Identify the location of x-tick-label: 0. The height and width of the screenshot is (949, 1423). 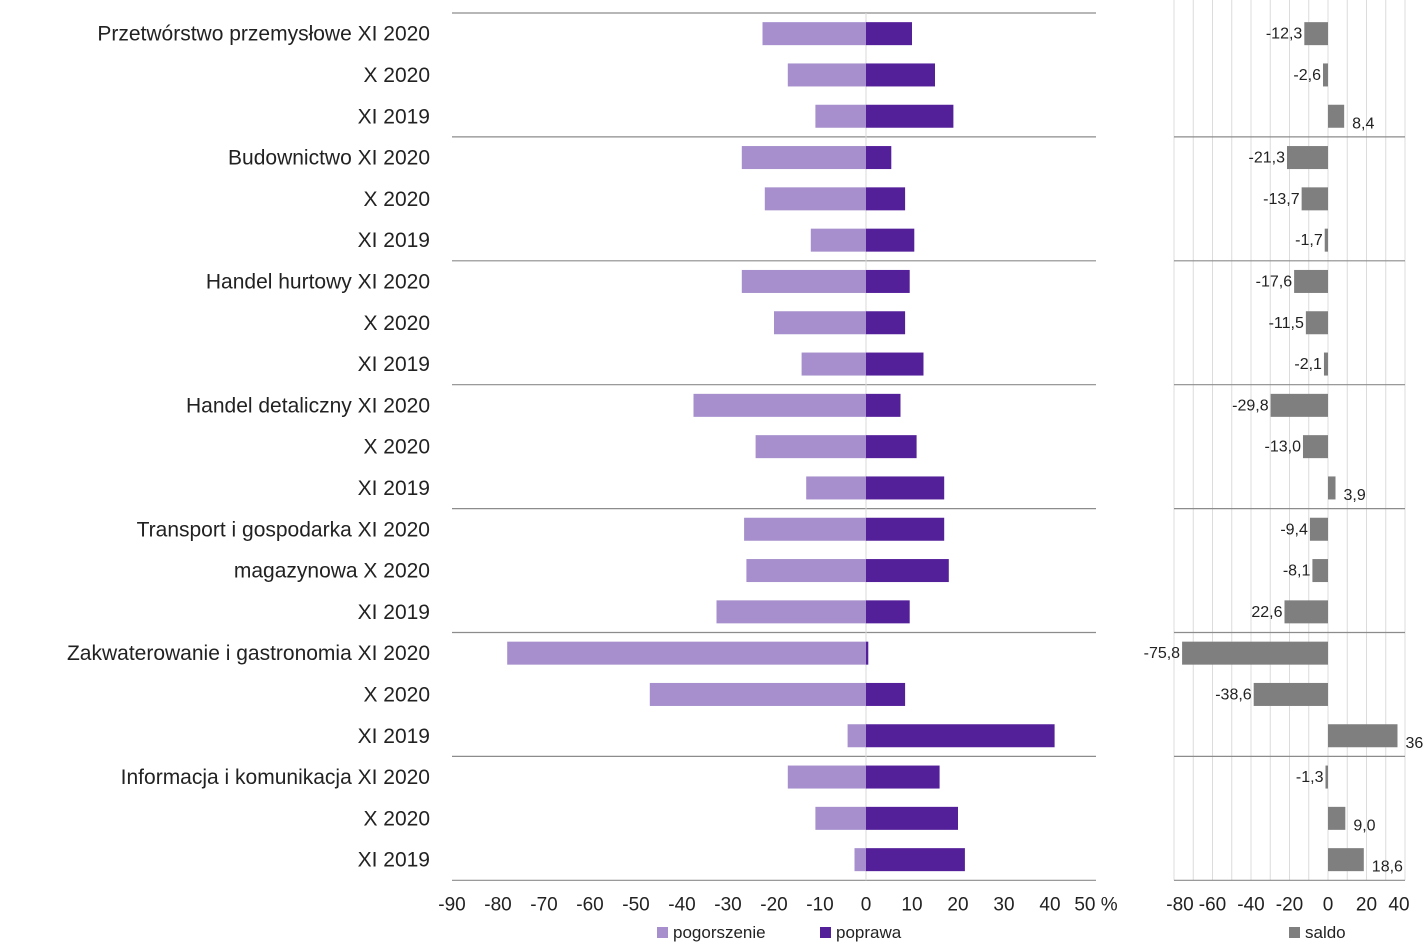
(1328, 904).